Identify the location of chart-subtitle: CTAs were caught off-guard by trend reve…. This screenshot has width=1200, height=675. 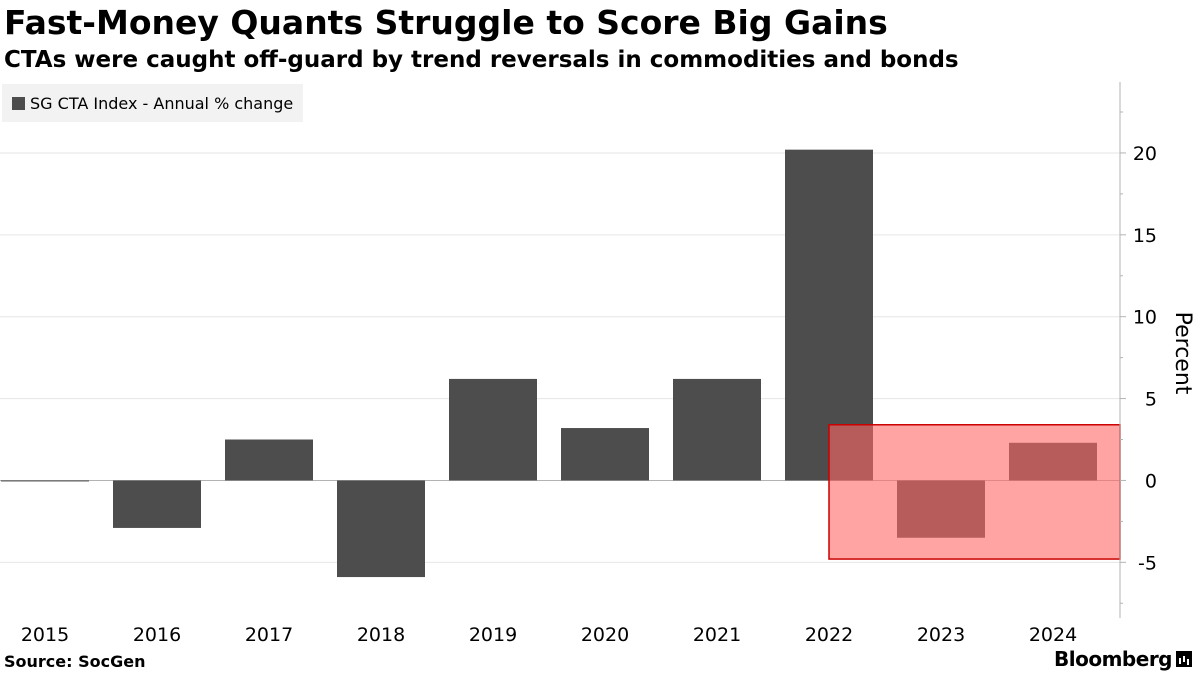
(481, 60).